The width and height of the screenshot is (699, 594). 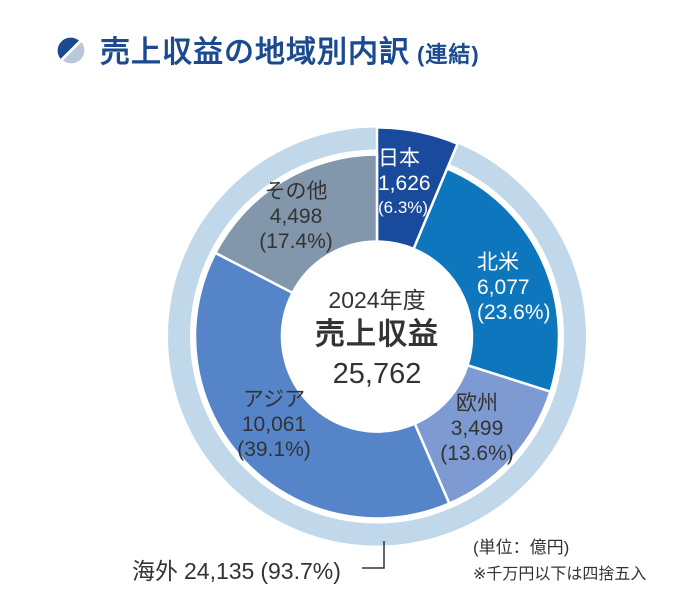 What do you see at coordinates (255, 52) in the screenshot?
I see `page-title-text: 売上収益の地域別内訳` at bounding box center [255, 52].